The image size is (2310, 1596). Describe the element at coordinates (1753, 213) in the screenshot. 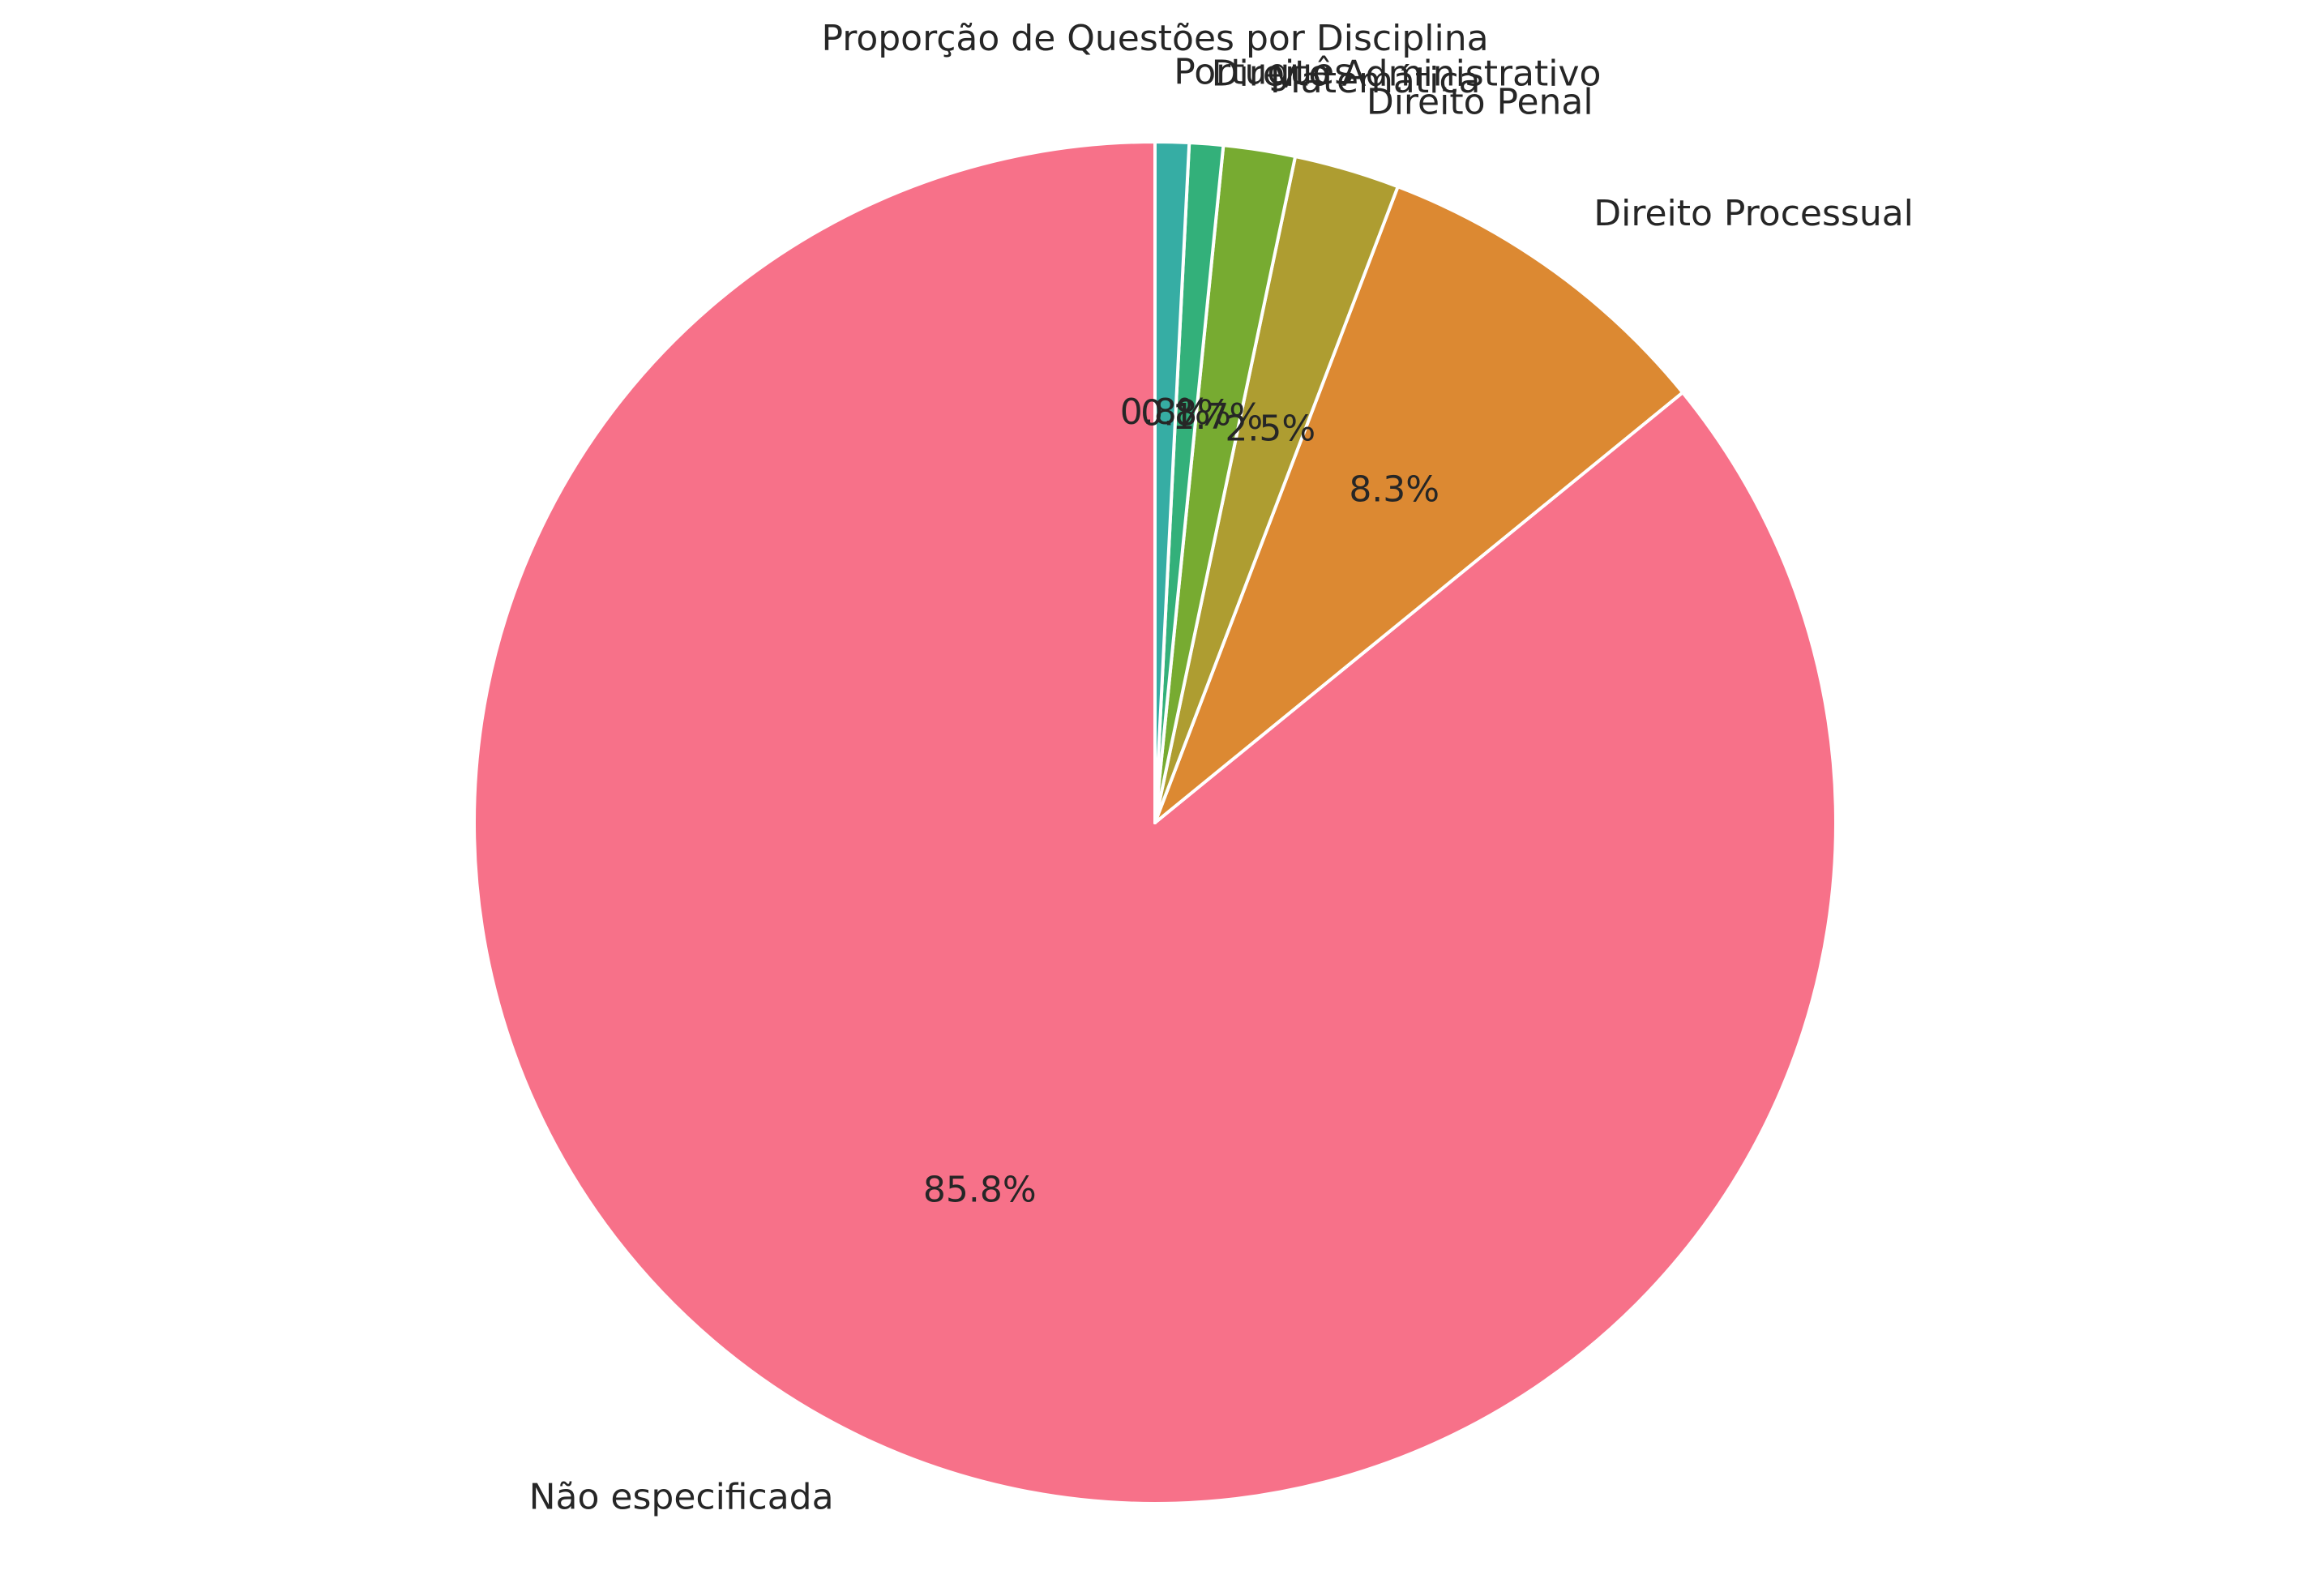

I see `slice-label-direito-processual: Direito Processual` at that location.